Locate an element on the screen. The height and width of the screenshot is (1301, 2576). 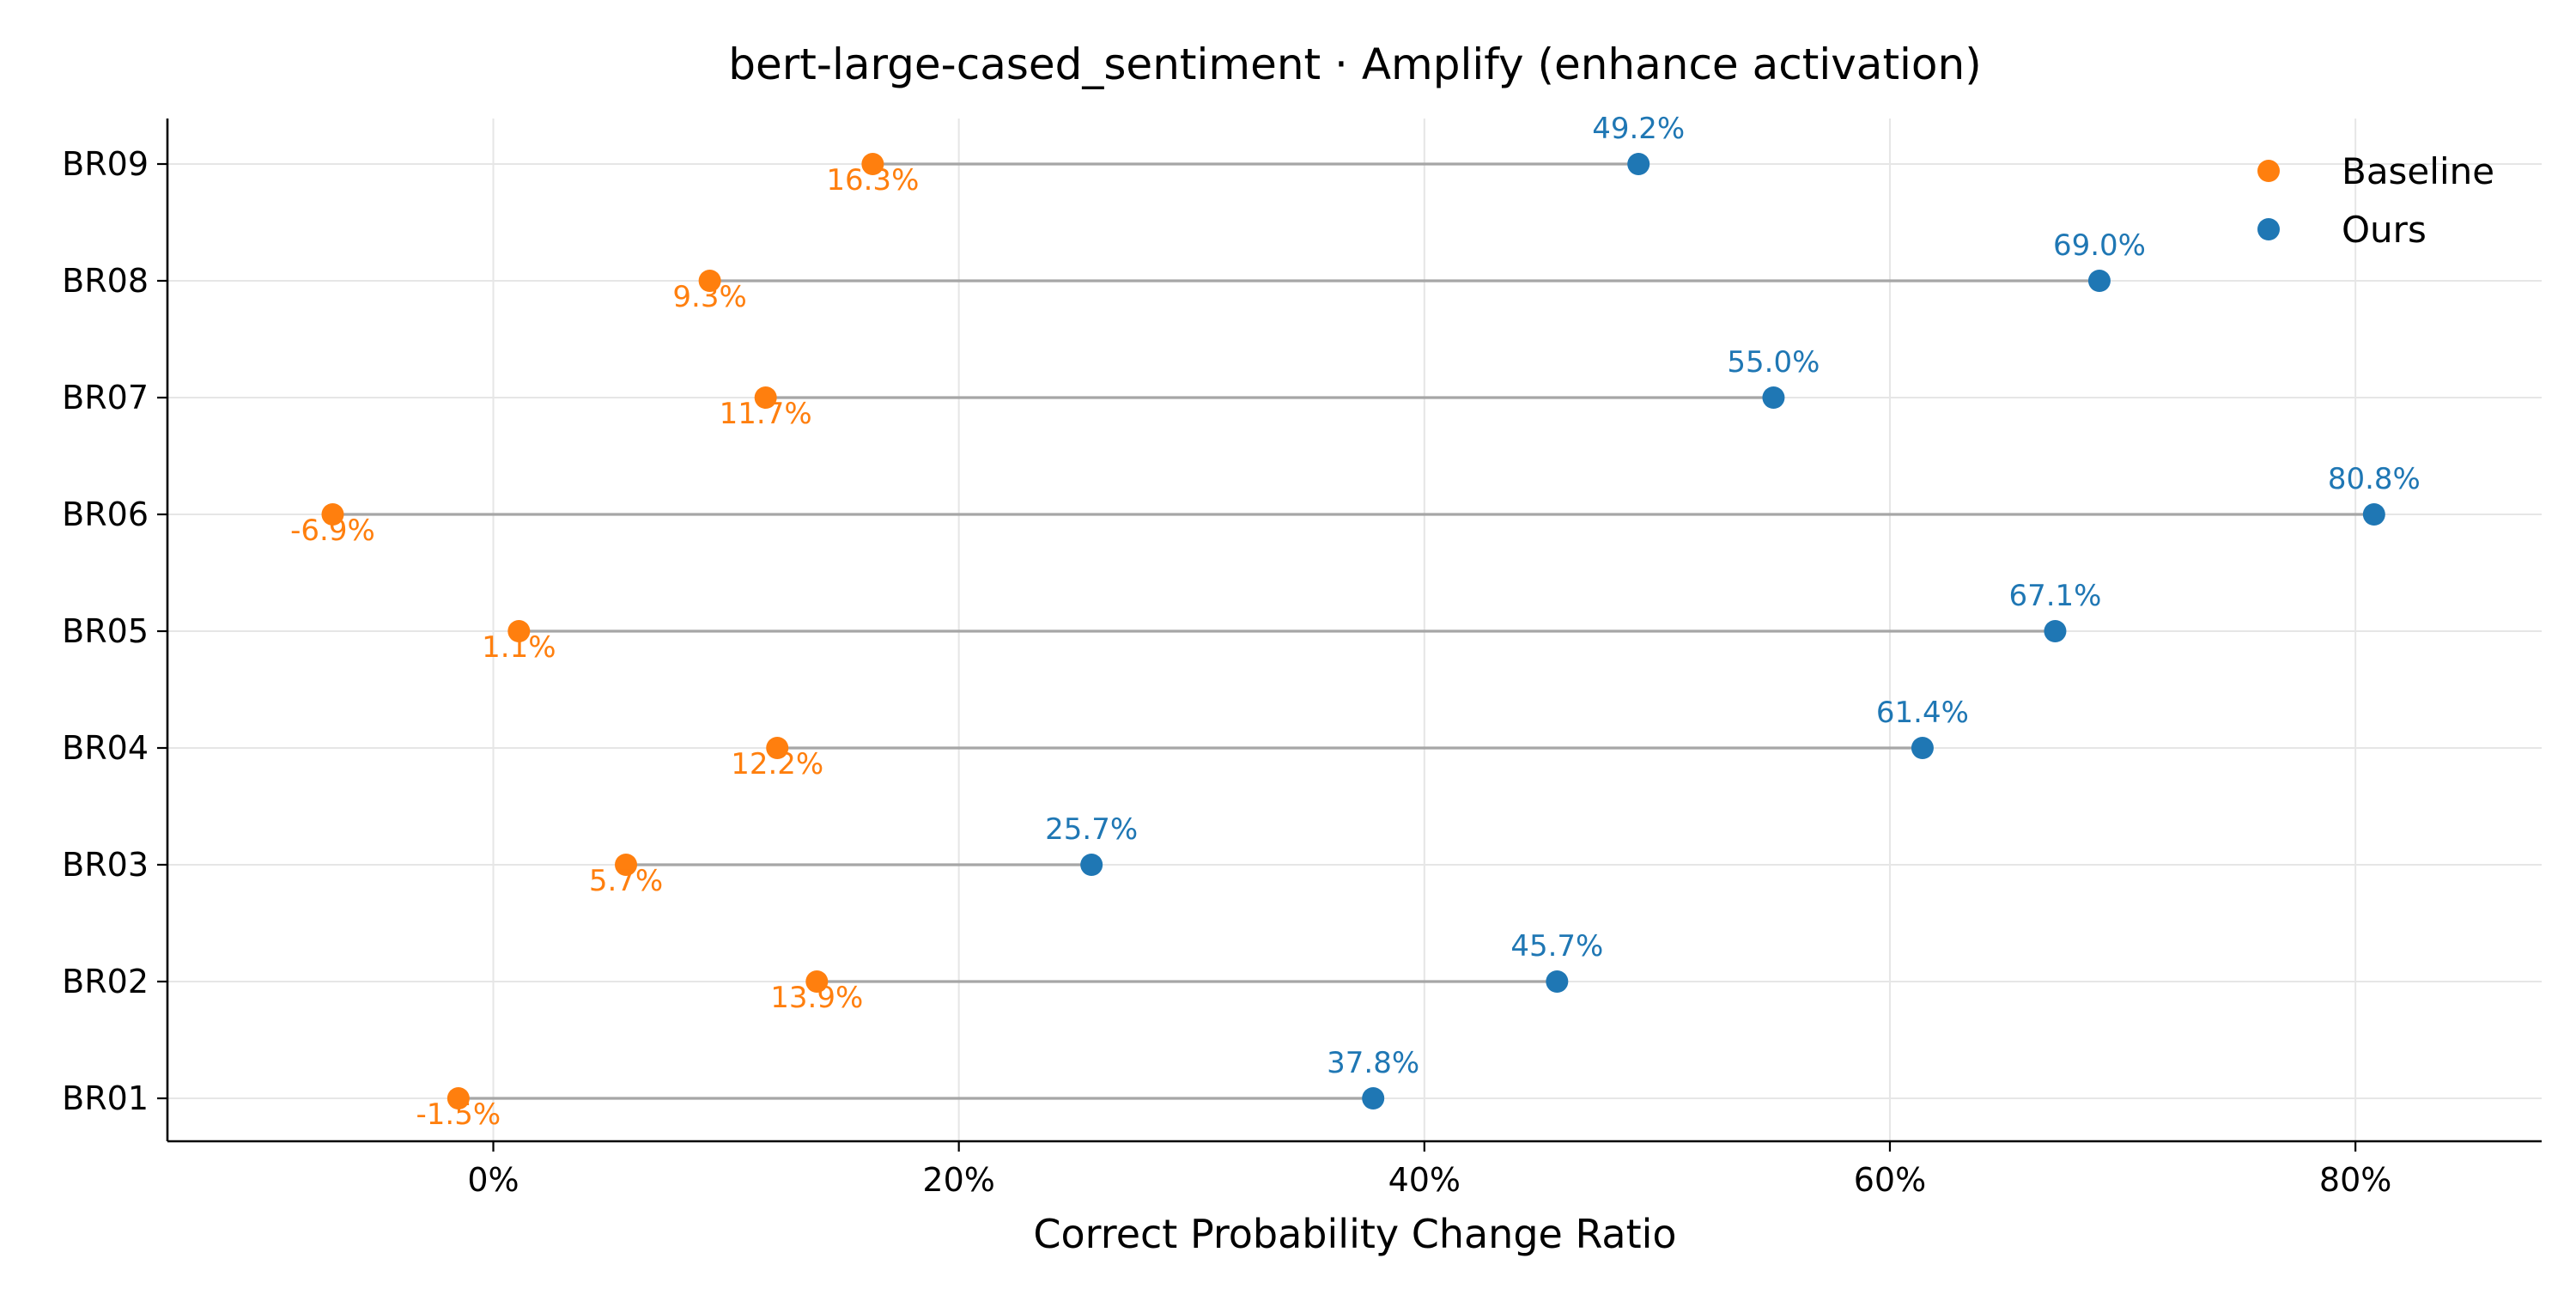
ours-data-label: 69.0% is located at coordinates (2099, 245).